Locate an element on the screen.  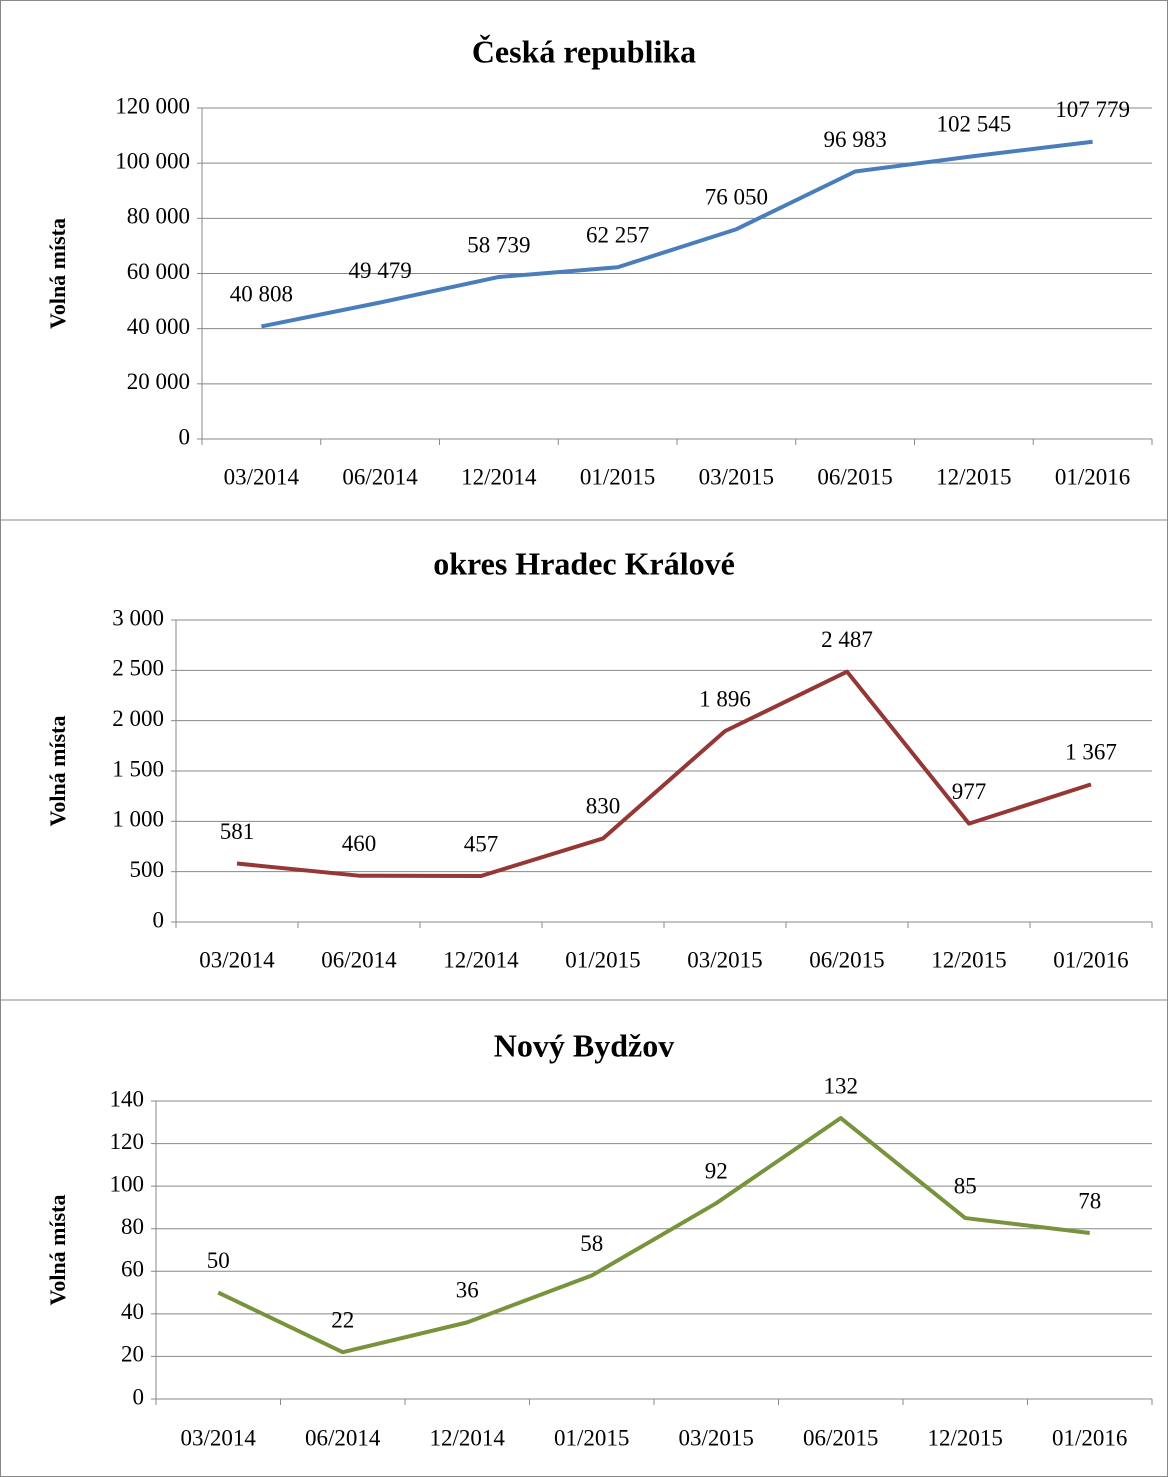
y-tick-label: 40 is located at coordinates (132, 1311).